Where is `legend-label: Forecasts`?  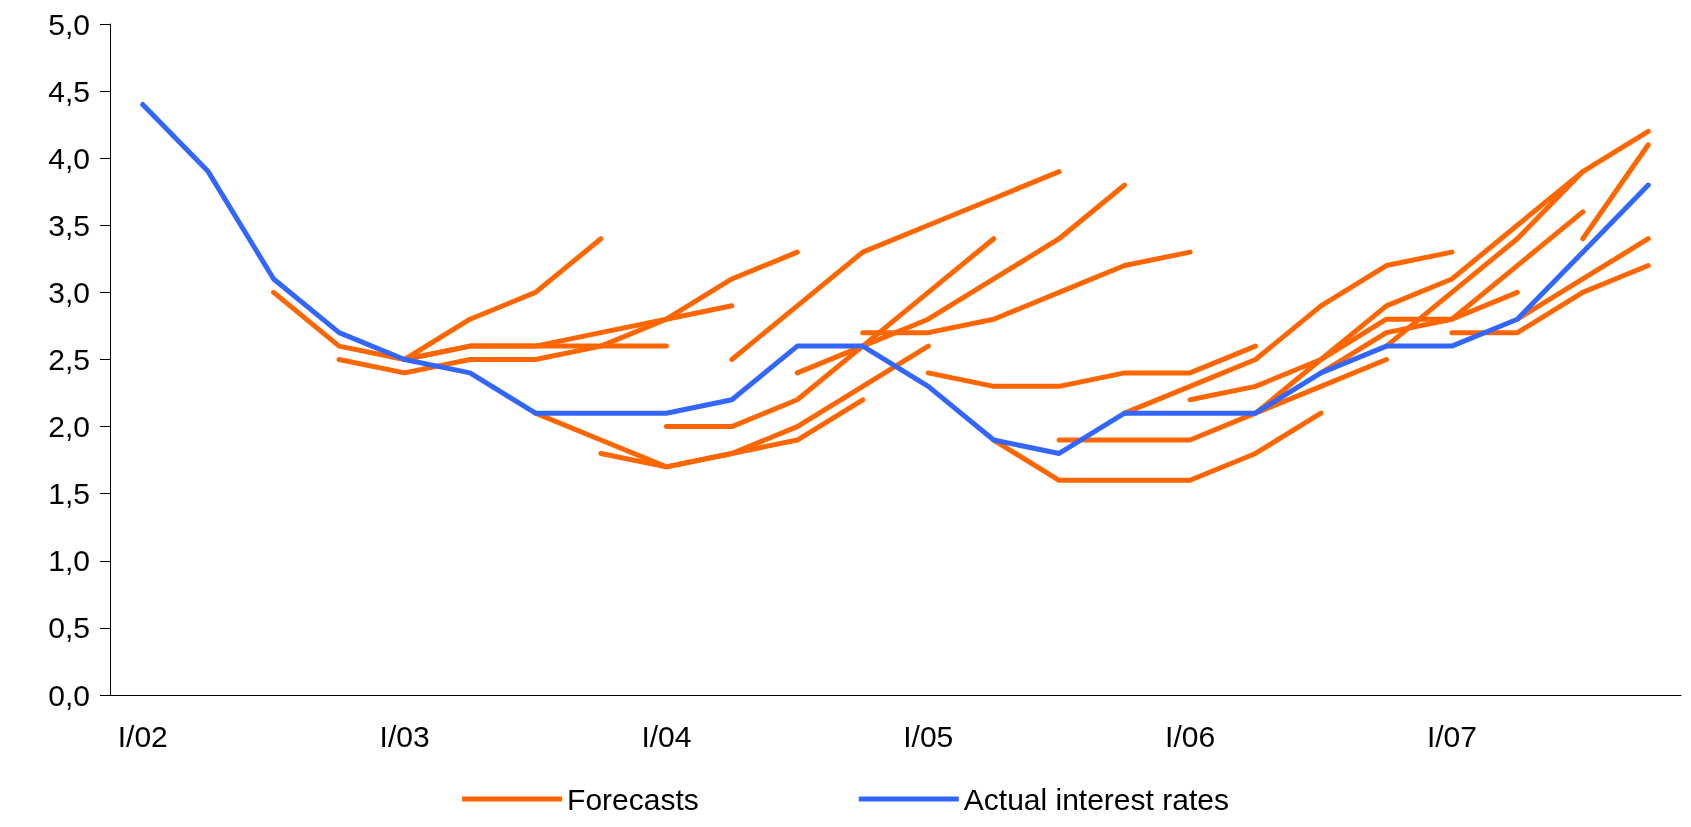
legend-label: Forecasts is located at coordinates (633, 799).